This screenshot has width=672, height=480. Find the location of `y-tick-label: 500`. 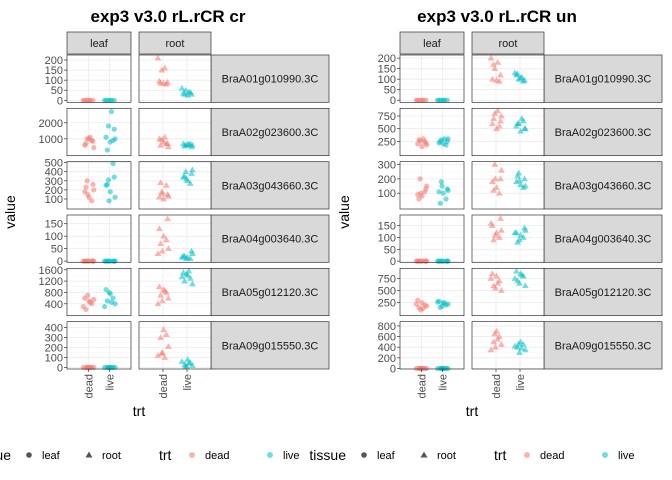

y-tick-label: 500 is located at coordinates (387, 292).